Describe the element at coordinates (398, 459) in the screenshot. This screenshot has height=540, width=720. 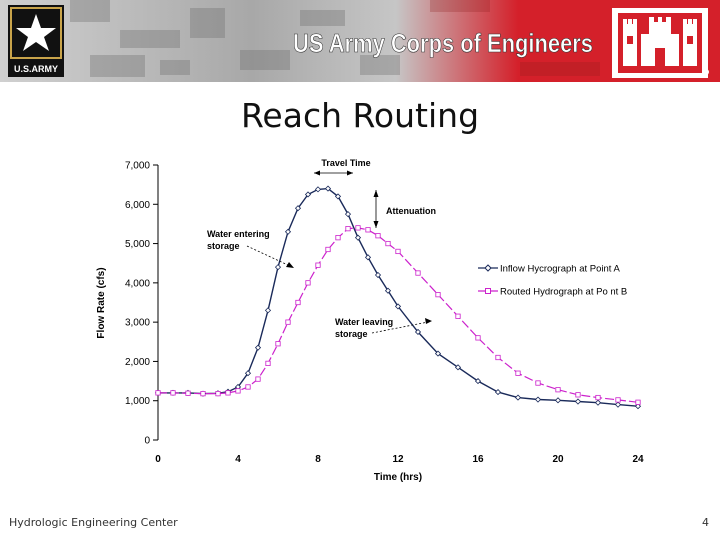
I see `x-tick-label: 12` at that location.